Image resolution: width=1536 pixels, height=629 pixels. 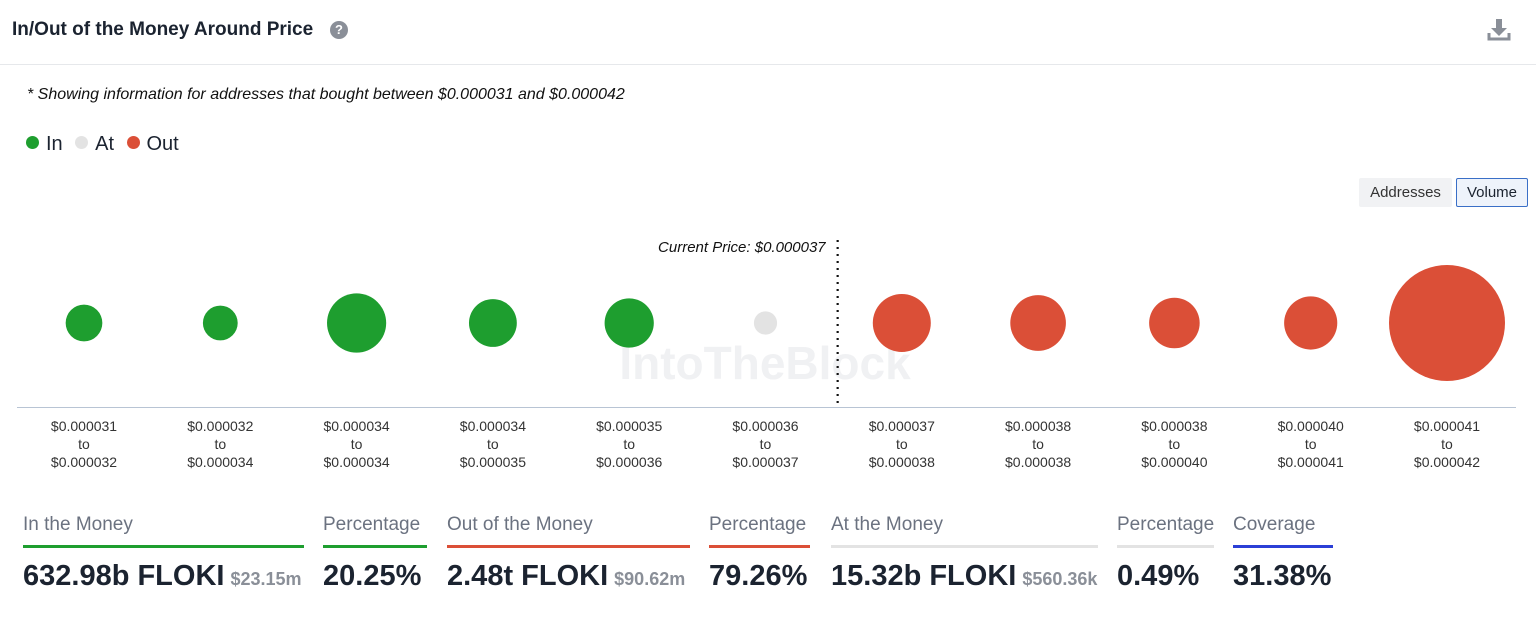 What do you see at coordinates (372, 524) in the screenshot?
I see `stat-label-in-pct: Percentage` at bounding box center [372, 524].